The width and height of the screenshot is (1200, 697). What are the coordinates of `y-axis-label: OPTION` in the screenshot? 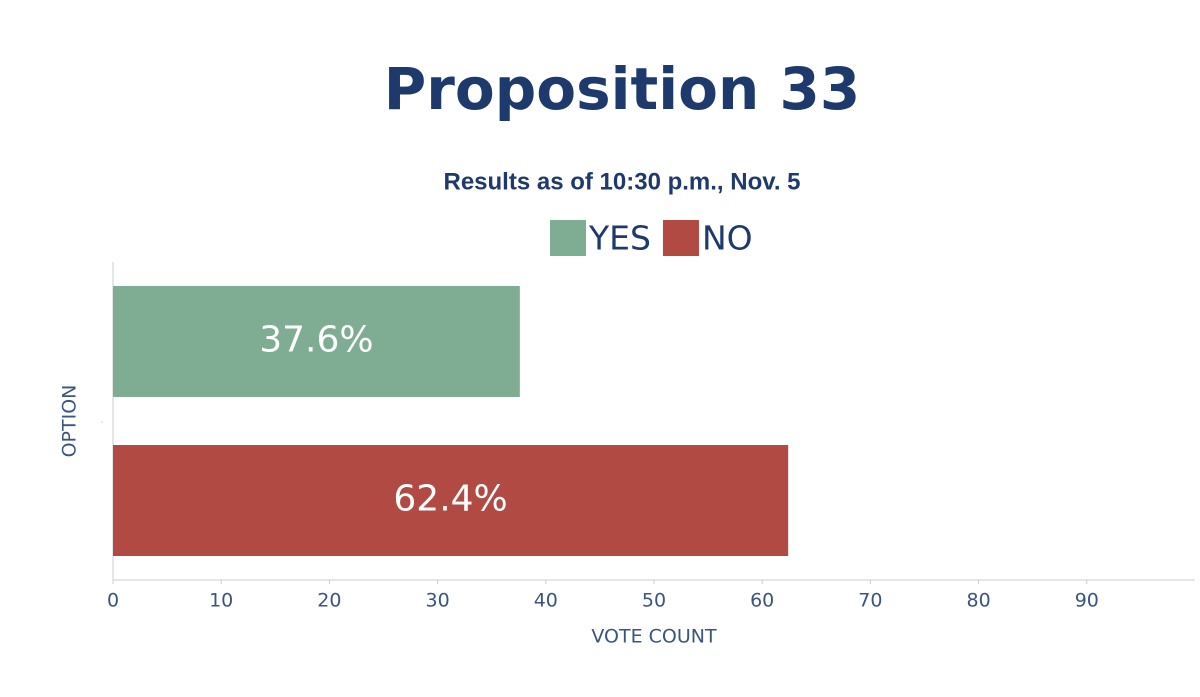 It's located at (70, 421).